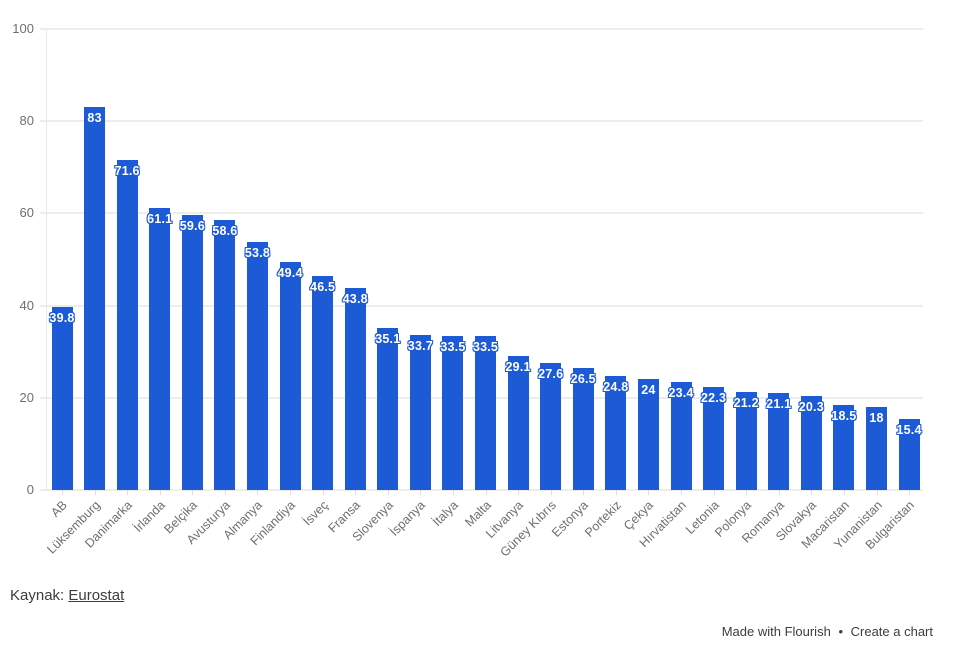  Describe the element at coordinates (746, 403) in the screenshot. I see `bar-value-label: 21.2` at that location.